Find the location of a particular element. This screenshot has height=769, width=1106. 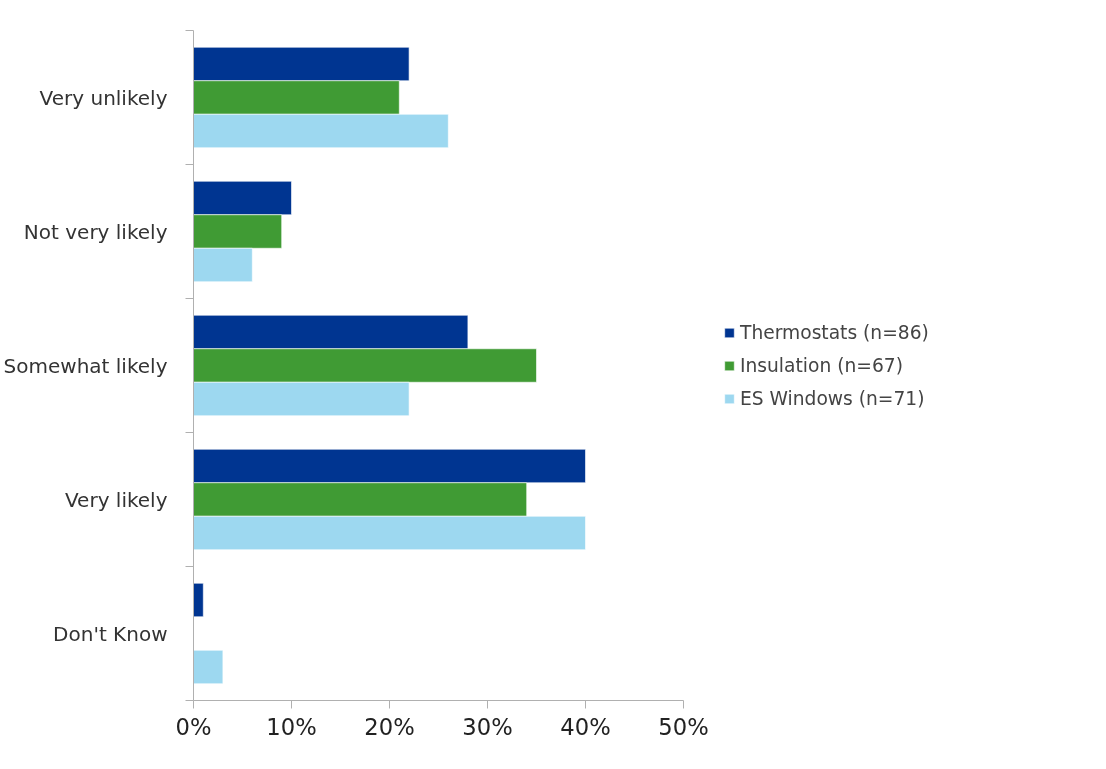

x-tick-label: 0% is located at coordinates (193, 726).